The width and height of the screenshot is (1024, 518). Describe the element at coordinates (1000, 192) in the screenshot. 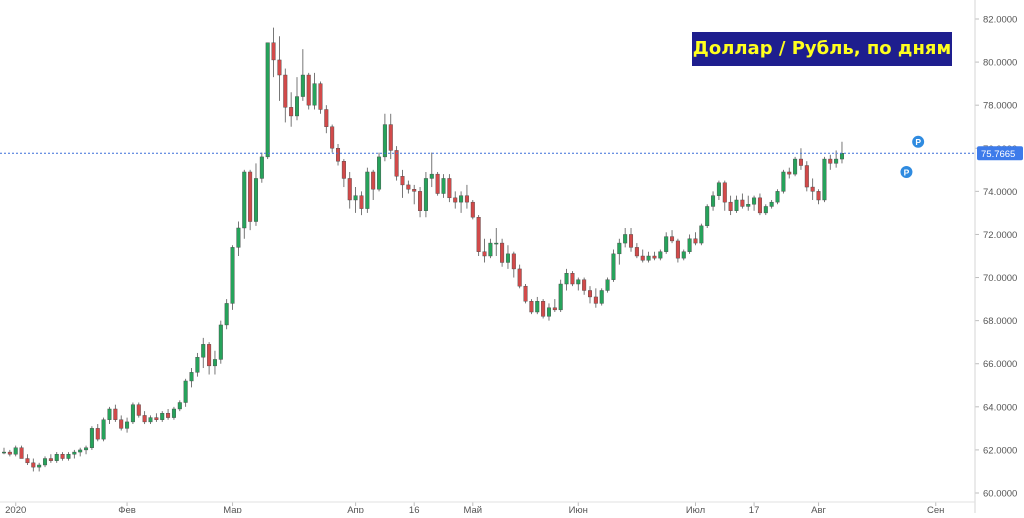

I see `y-tick-label: 74.0000` at that location.